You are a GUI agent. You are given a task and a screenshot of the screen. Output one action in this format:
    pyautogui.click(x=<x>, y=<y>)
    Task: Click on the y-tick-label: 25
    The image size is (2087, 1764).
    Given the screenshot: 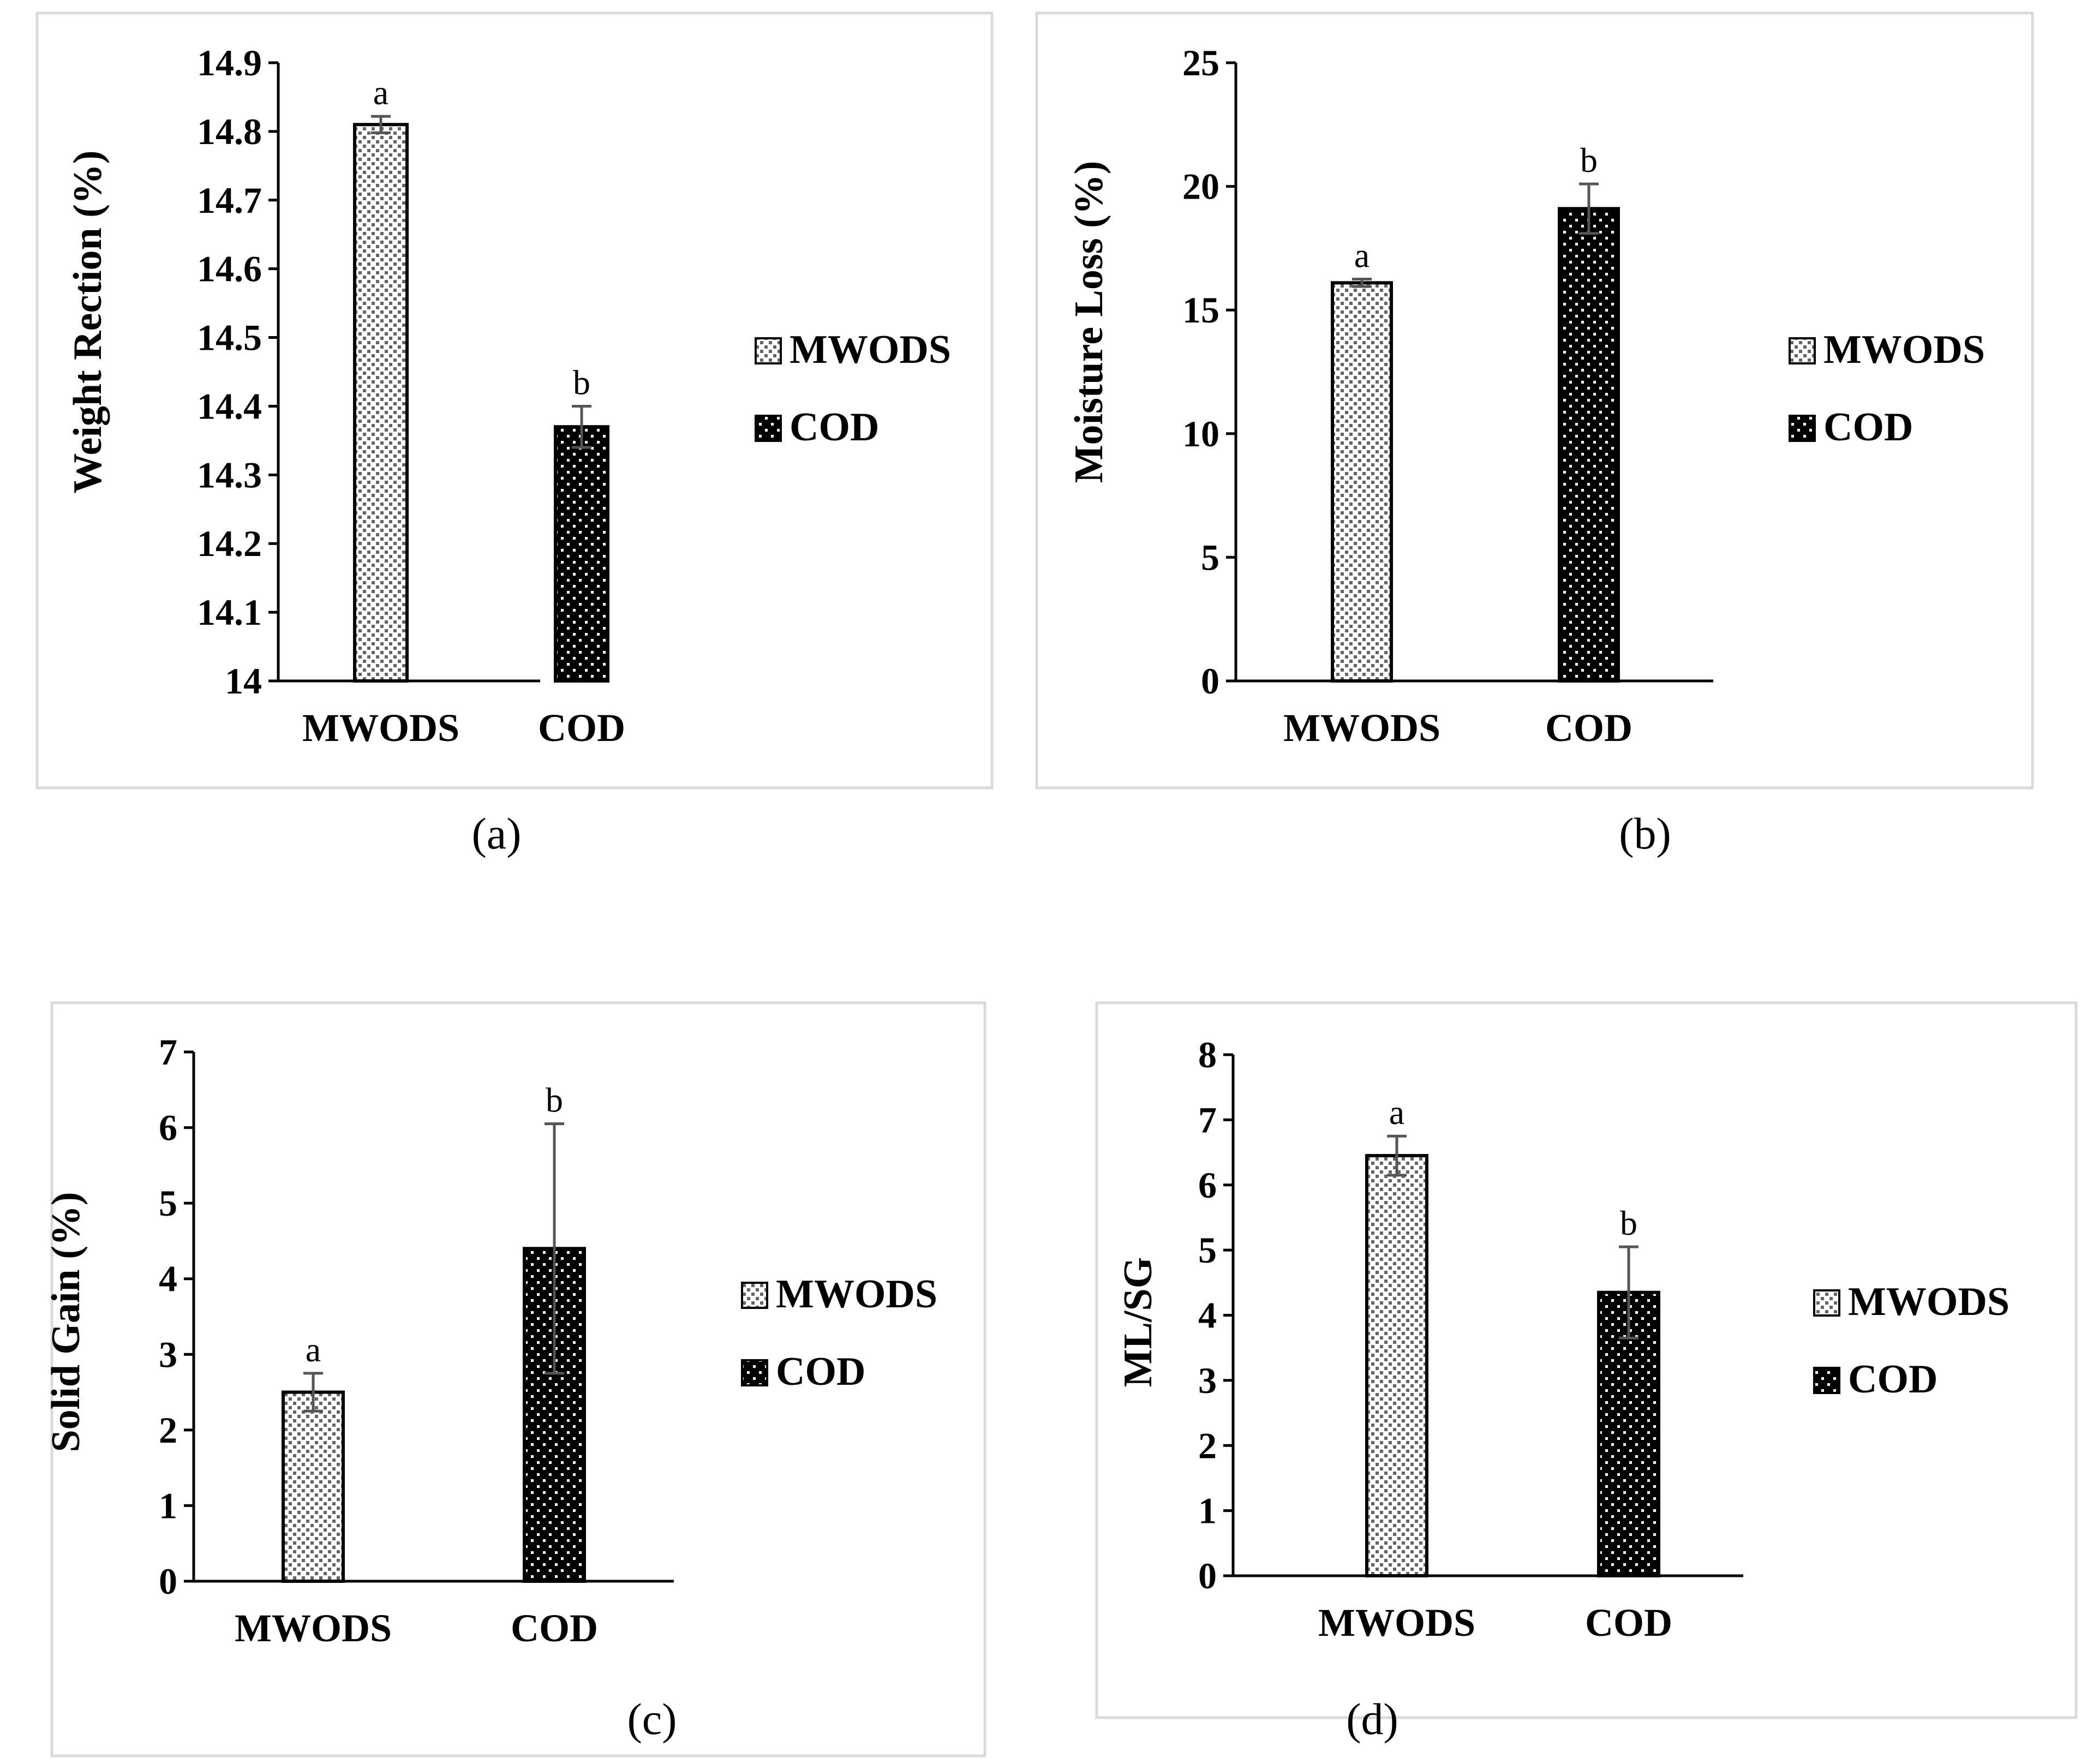 What is the action you would take?
    pyautogui.click(x=1200, y=62)
    